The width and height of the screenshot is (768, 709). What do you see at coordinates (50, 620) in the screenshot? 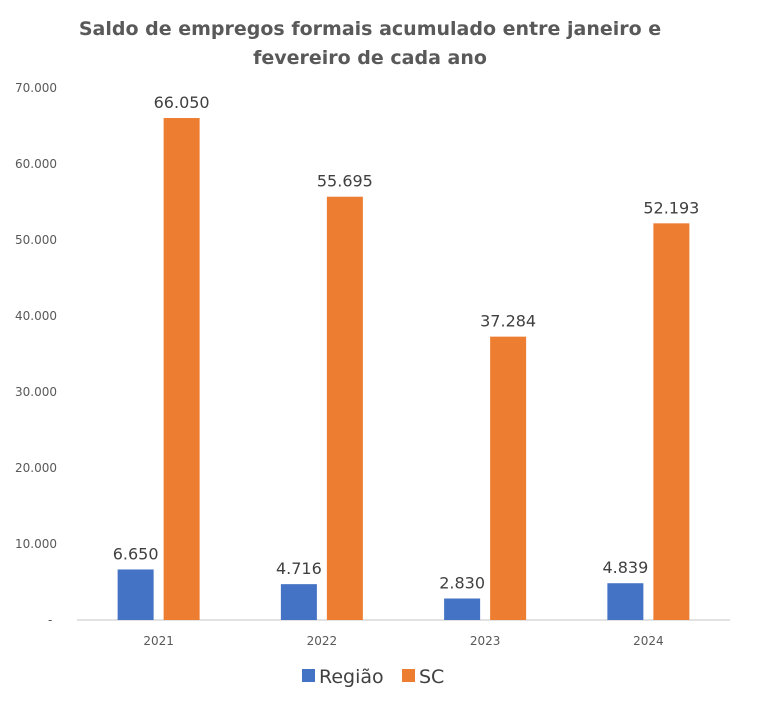
I see `y-tick-label: -` at bounding box center [50, 620].